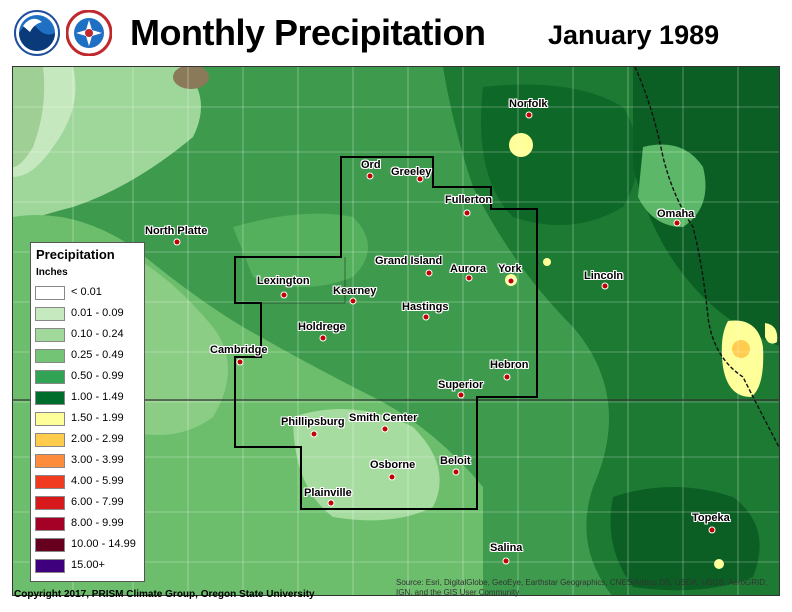 The width and height of the screenshot is (792, 612). I want to click on city-label-omaha: Omaha, so click(676, 214).